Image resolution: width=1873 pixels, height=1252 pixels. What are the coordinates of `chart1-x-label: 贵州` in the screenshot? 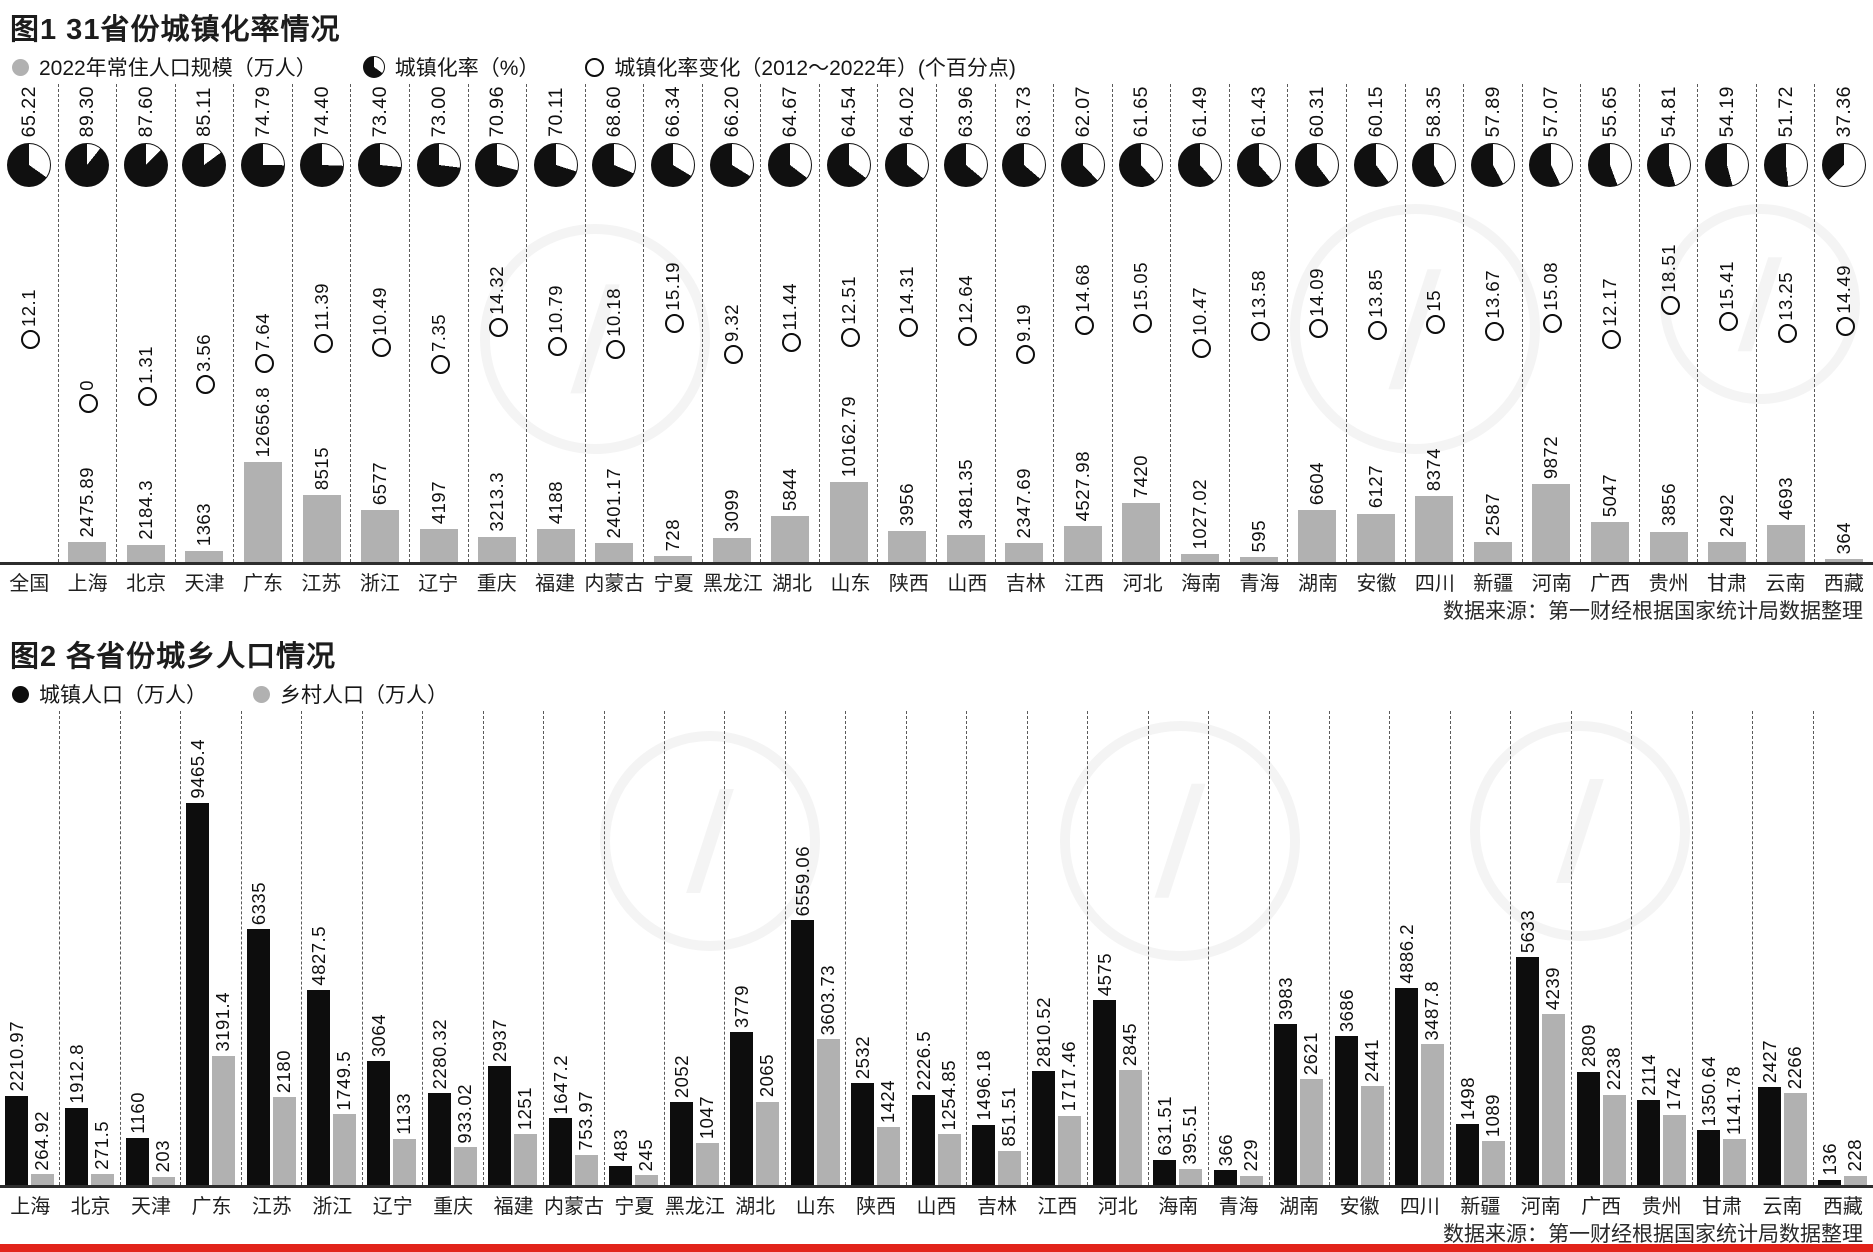 It's located at (1668, 583).